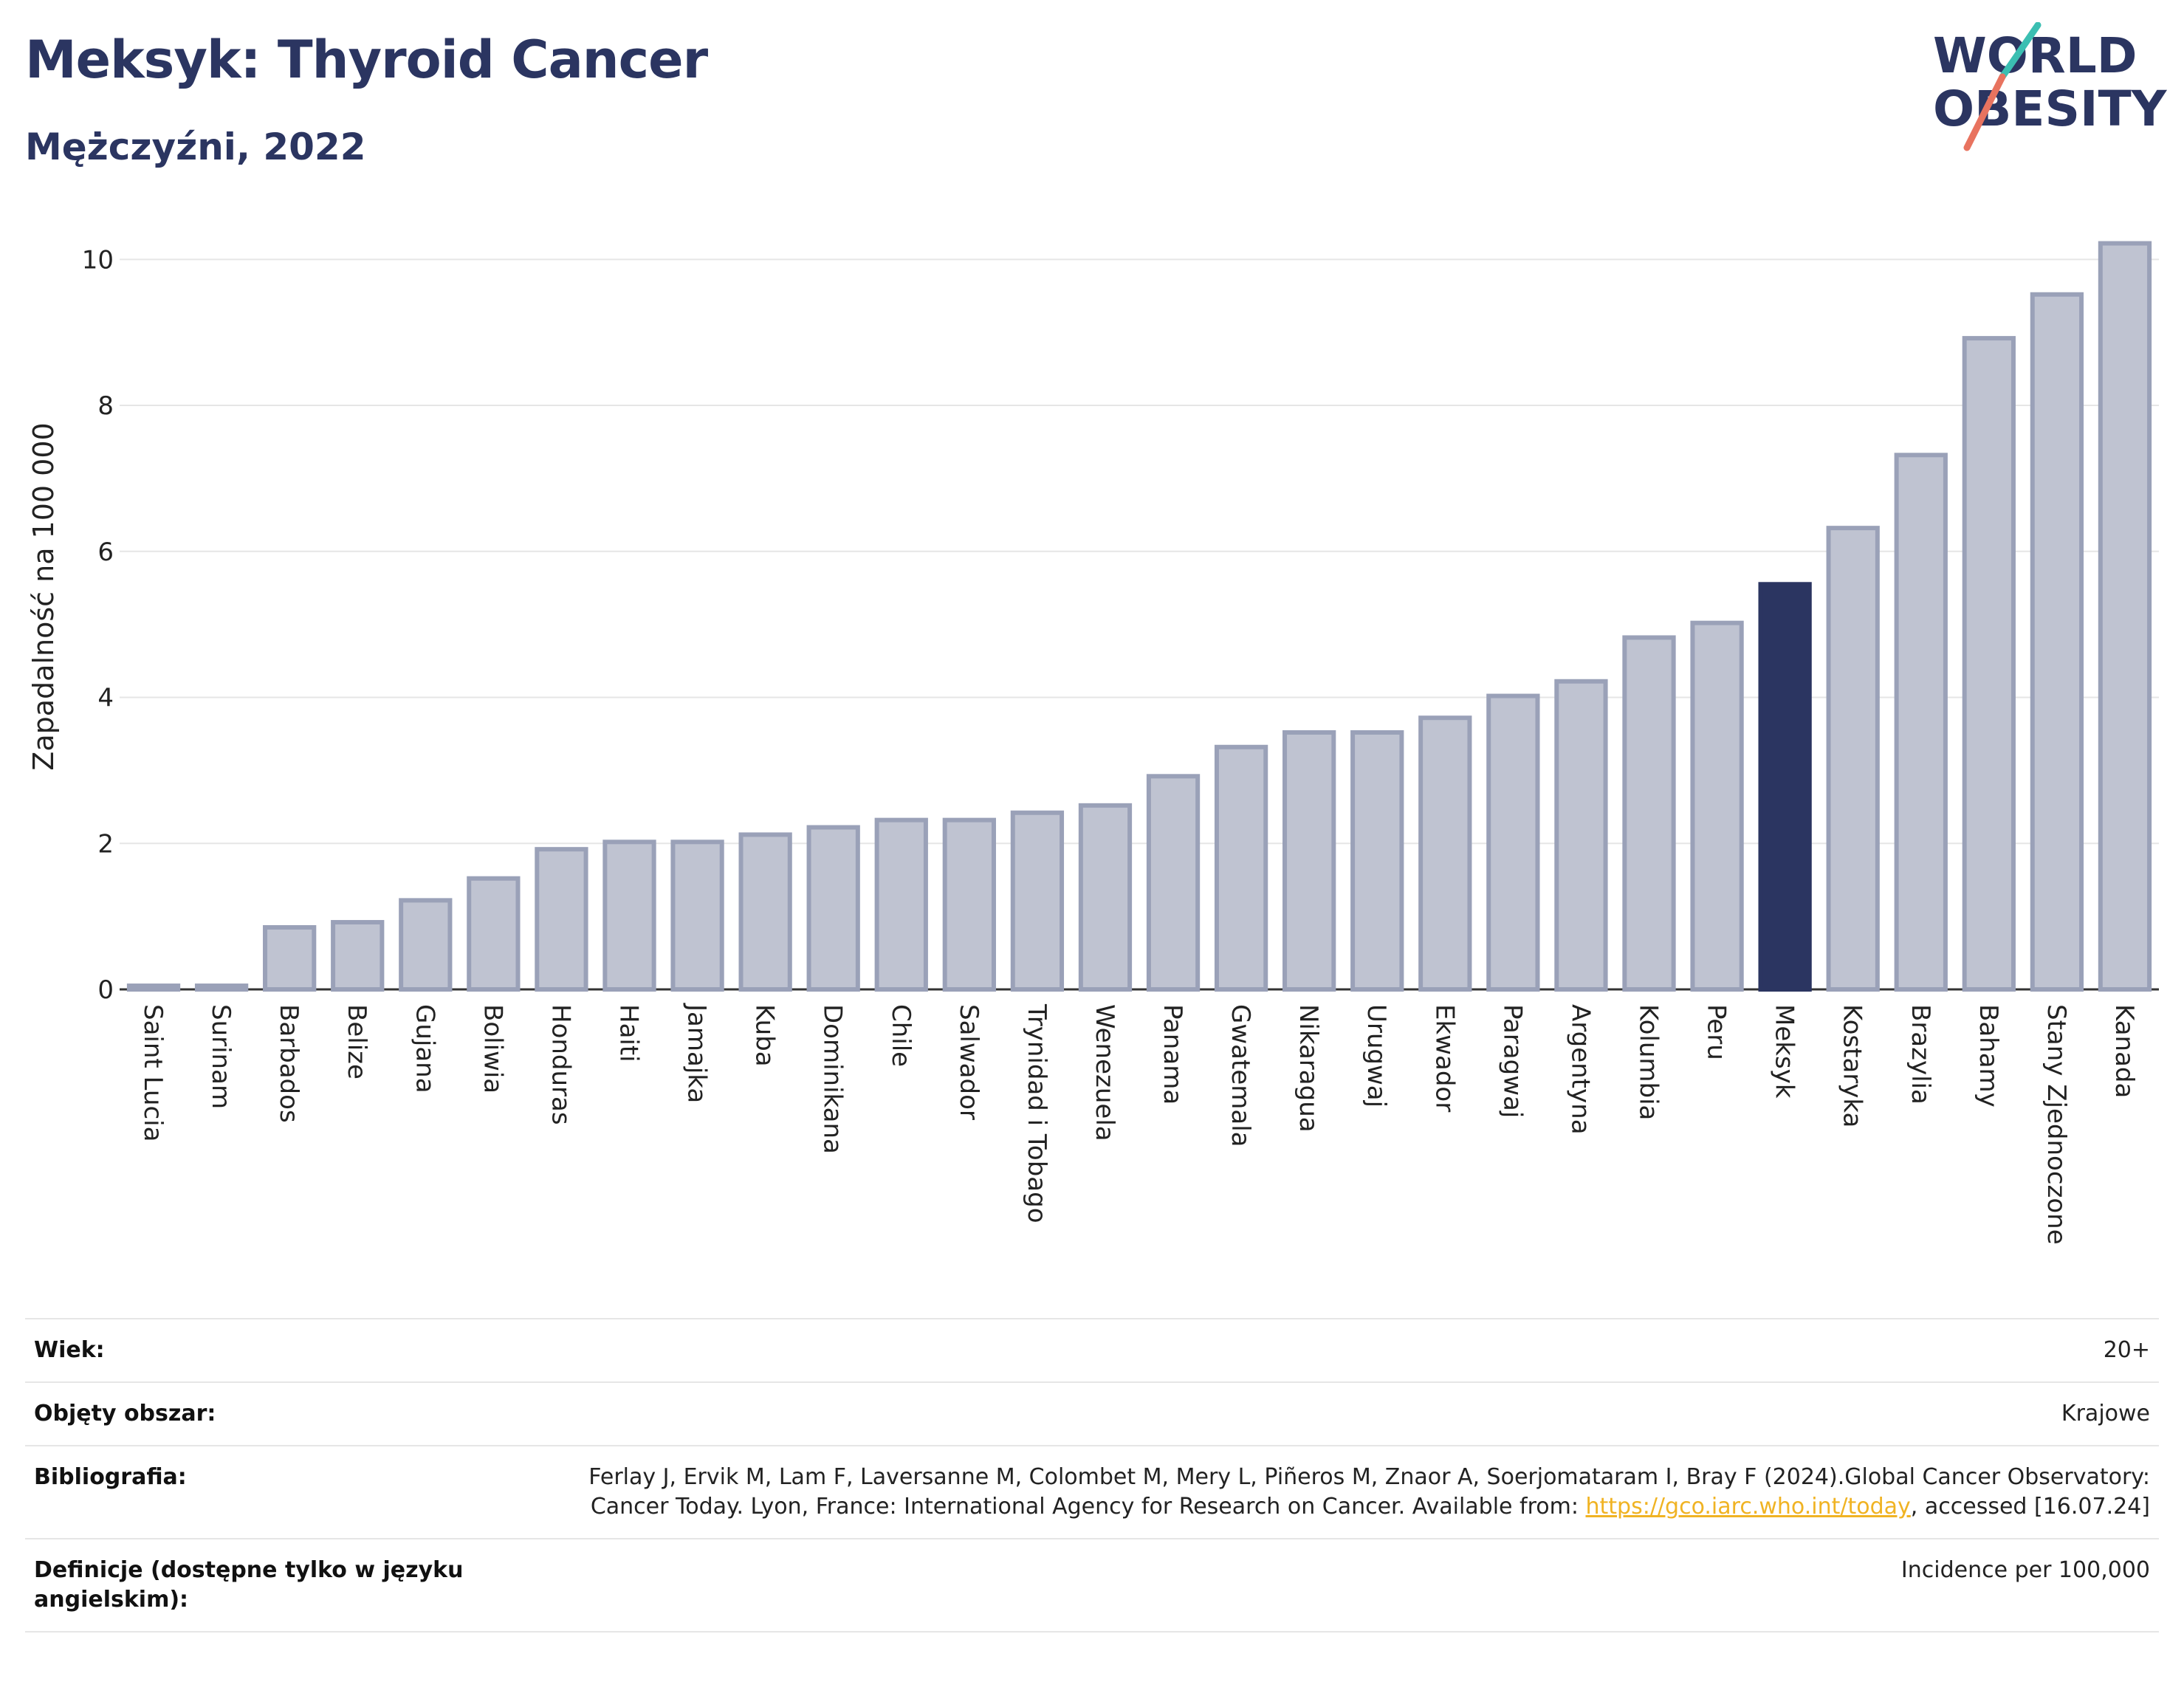 The image size is (2184, 1696). I want to click on x-category-label: Chile, so click(901, 1035).